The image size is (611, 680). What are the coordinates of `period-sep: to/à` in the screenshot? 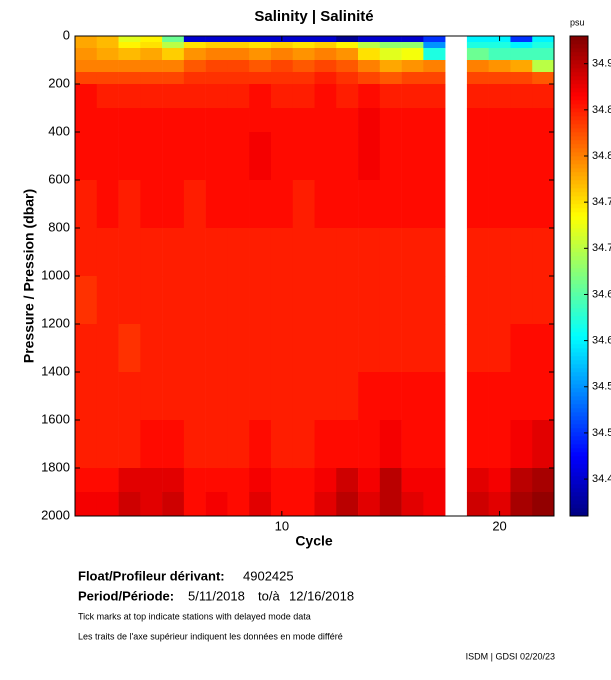 It's located at (269, 595).